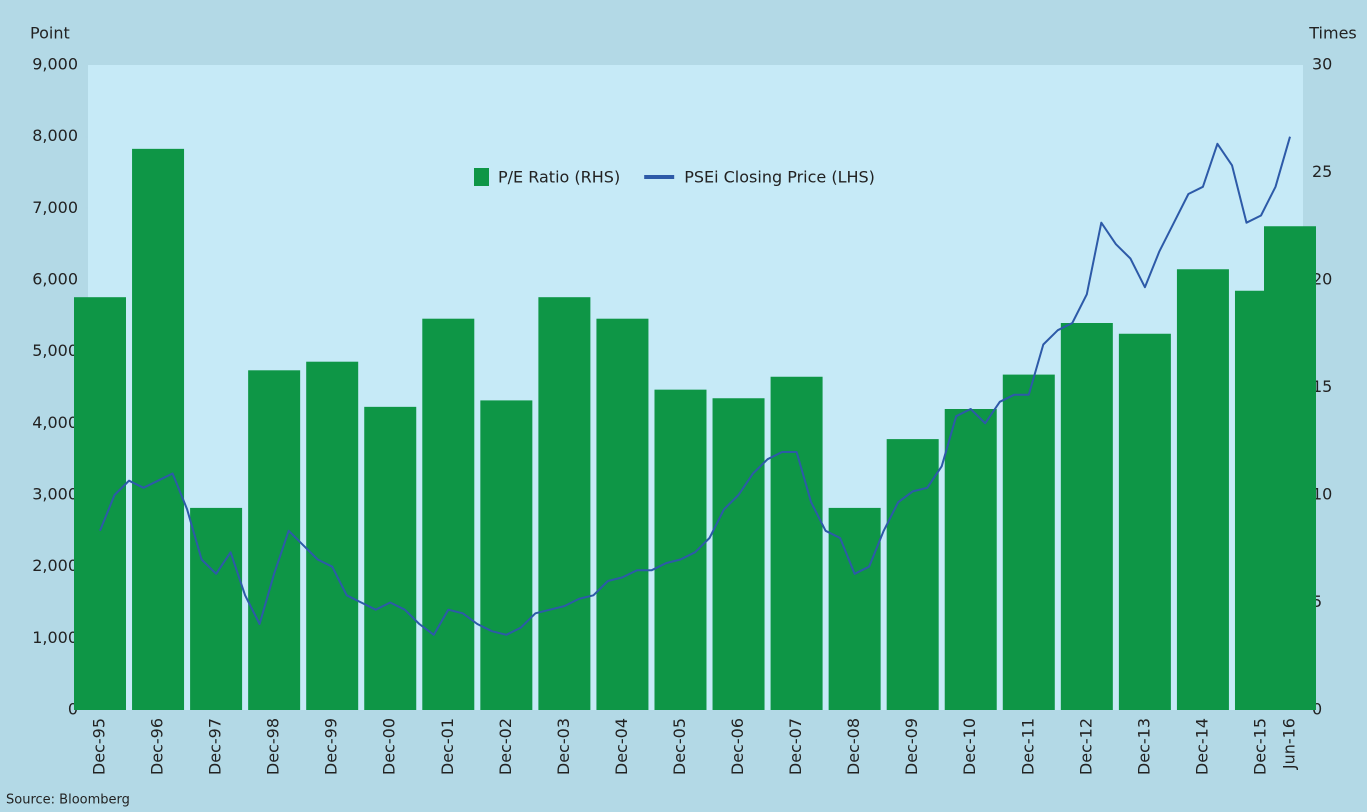 This screenshot has width=1367, height=812. Describe the element at coordinates (679, 746) in the screenshot. I see `x-tick-label: Dec-05` at that location.